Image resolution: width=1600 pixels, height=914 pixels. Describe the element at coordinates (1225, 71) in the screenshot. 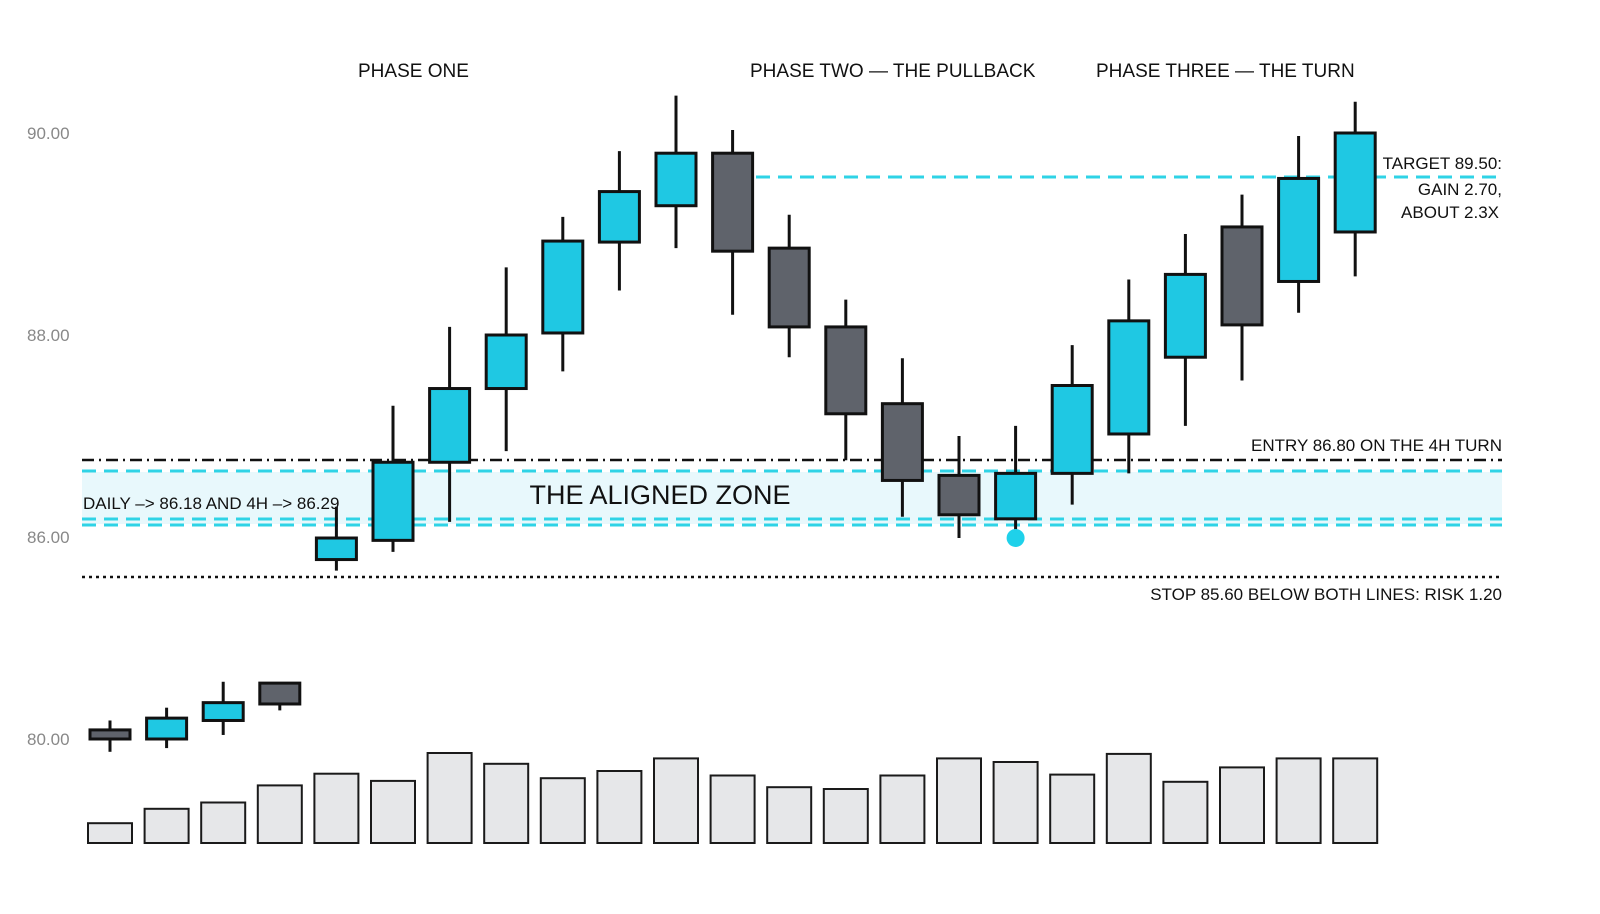

I see `phase-three-label: PHASE THREE — THE TURN` at that location.